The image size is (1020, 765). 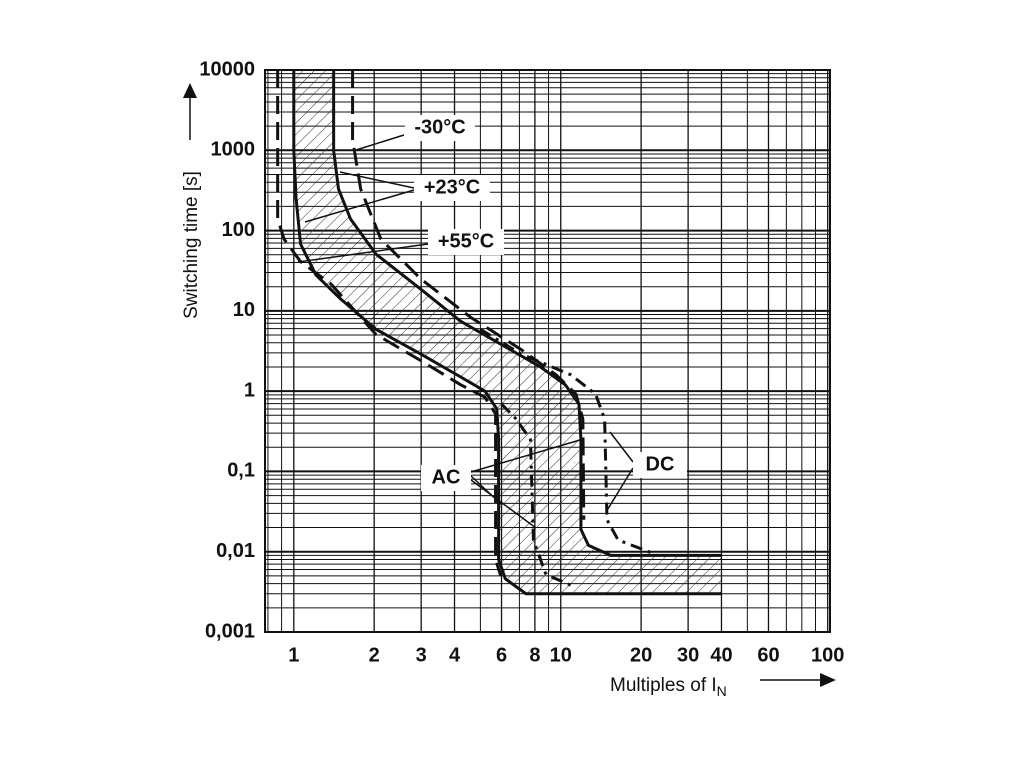 I want to click on y-tick-label: 10, so click(x=244, y=310).